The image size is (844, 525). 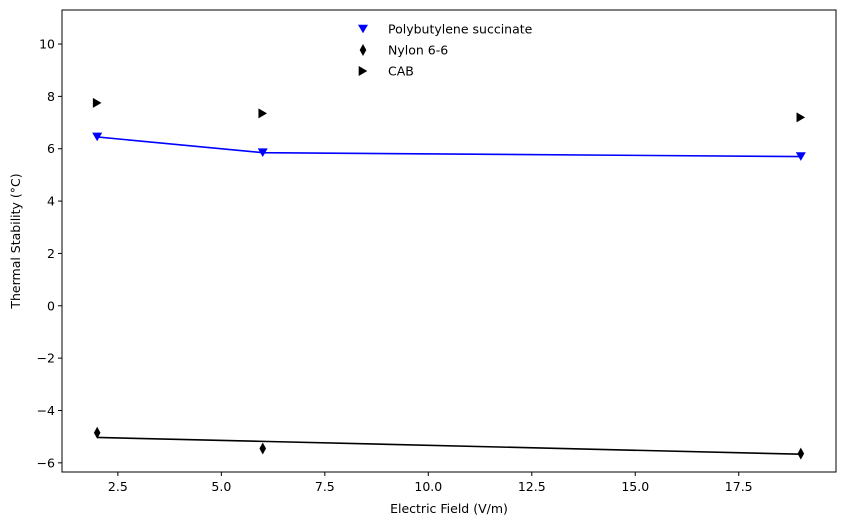 I want to click on y-ticks: −6 −4 −2 0 2 4 6 8 10, so click(x=49, y=253).